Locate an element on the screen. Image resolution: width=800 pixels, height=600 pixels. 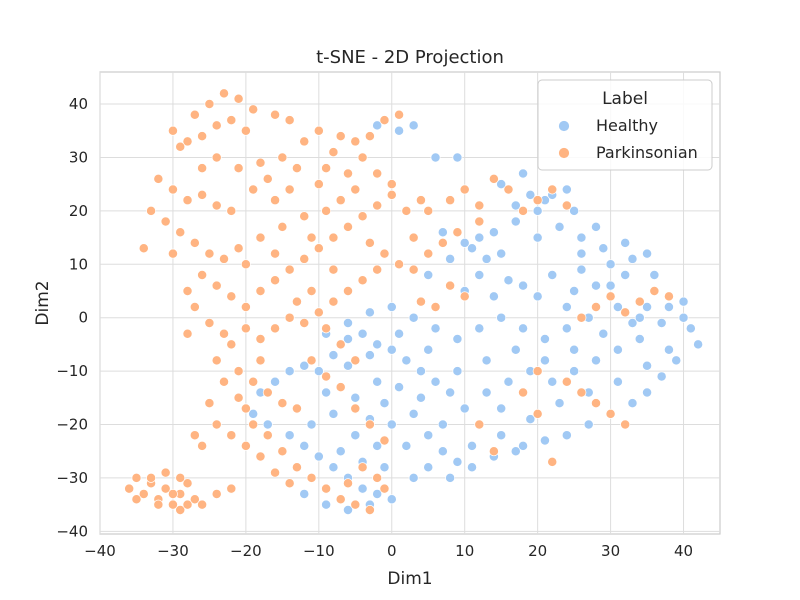
x-tick-label: 0 is located at coordinates (392, 551).